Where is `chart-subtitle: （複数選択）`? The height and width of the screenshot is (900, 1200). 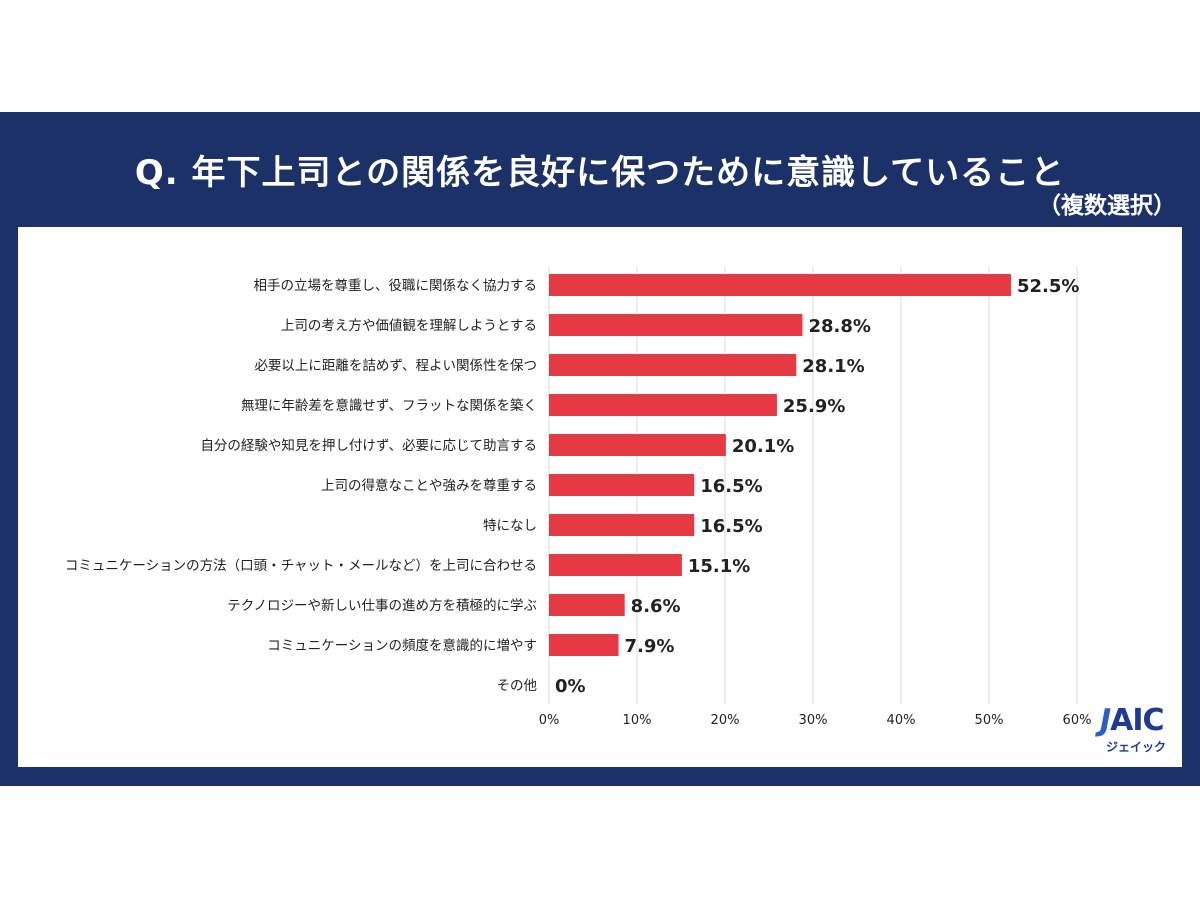 chart-subtitle: （複数選択） is located at coordinates (1107, 206).